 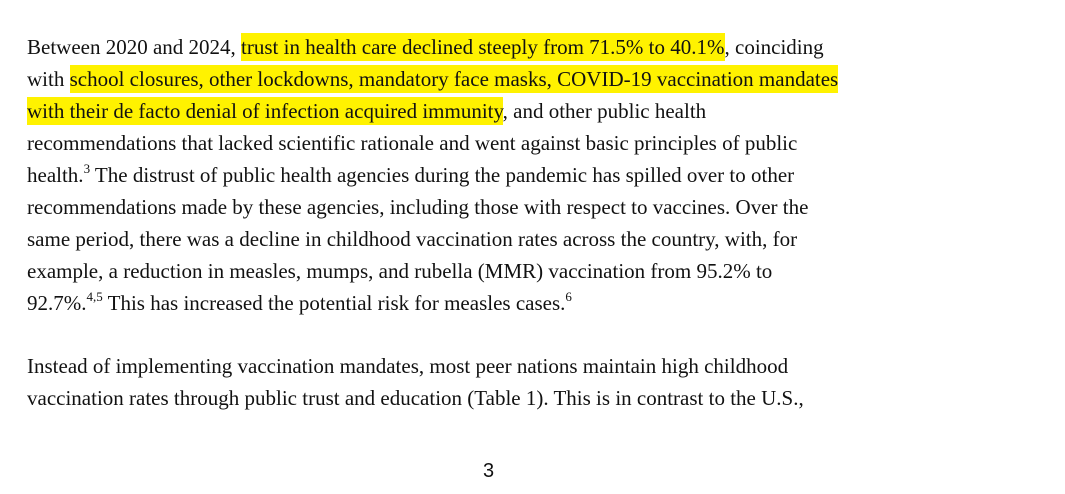 What do you see at coordinates (48, 79) in the screenshot?
I see `text-segment: with` at bounding box center [48, 79].